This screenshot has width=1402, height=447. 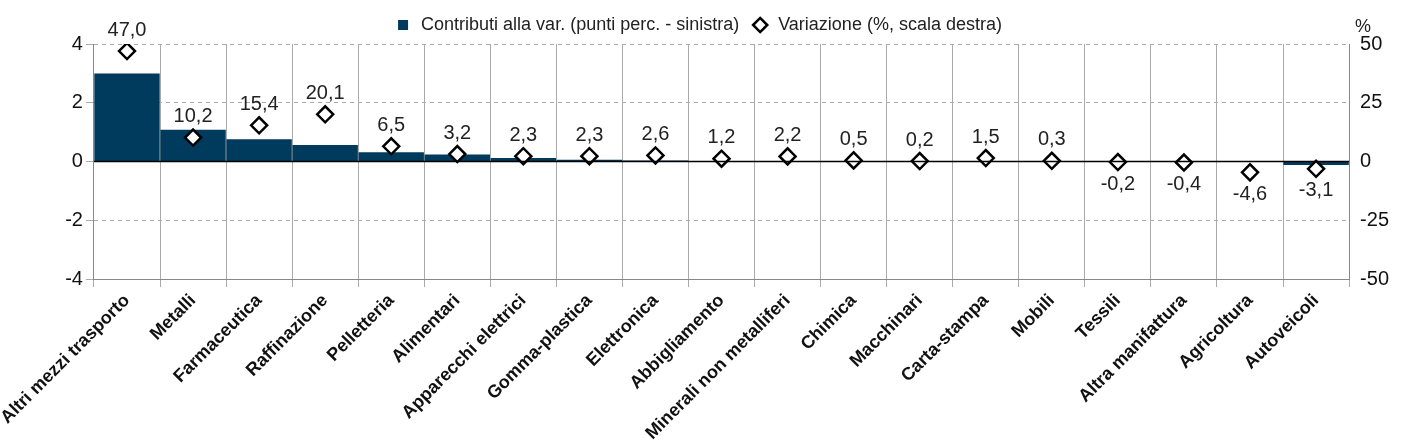 I want to click on data-label: 6,5, so click(x=391, y=123).